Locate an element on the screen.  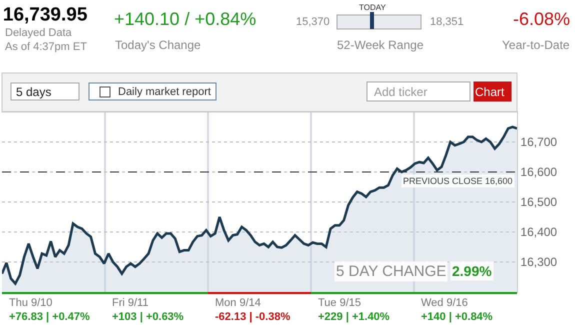
text: As of 4:37pm ET is located at coordinates (46, 47).